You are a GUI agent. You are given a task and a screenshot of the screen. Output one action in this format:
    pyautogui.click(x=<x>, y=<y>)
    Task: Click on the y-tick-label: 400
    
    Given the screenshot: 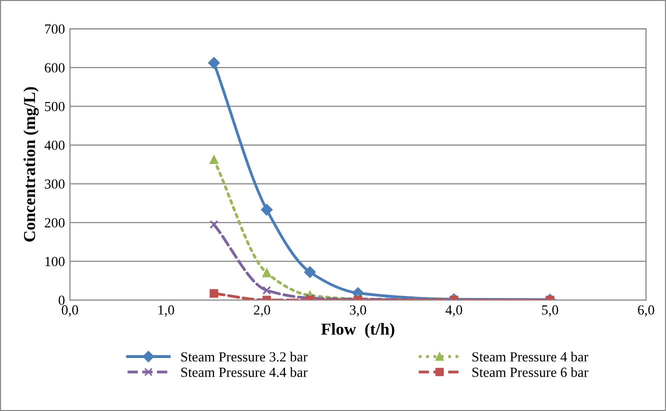 What is the action you would take?
    pyautogui.click(x=54, y=145)
    